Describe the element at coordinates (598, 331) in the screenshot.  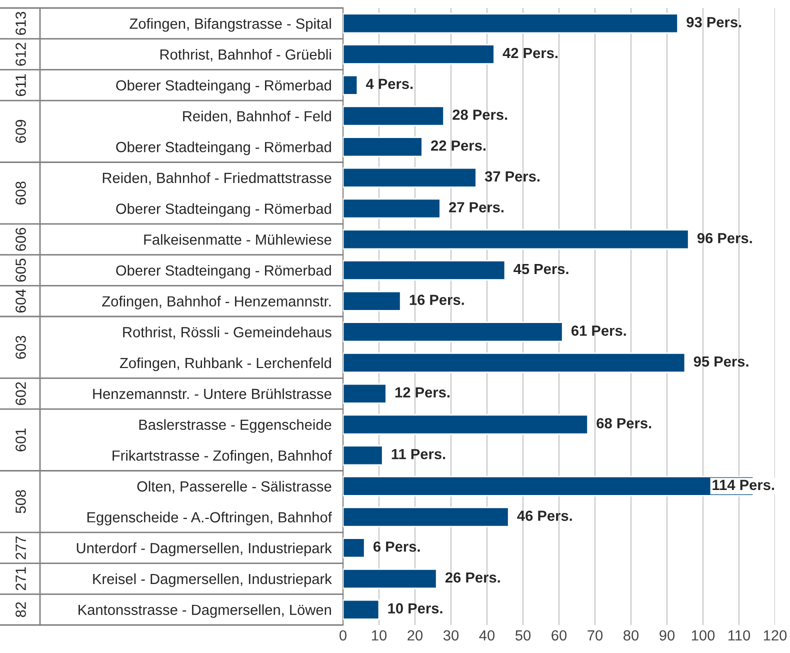
I see `data-label: 61 Pers.` at that location.